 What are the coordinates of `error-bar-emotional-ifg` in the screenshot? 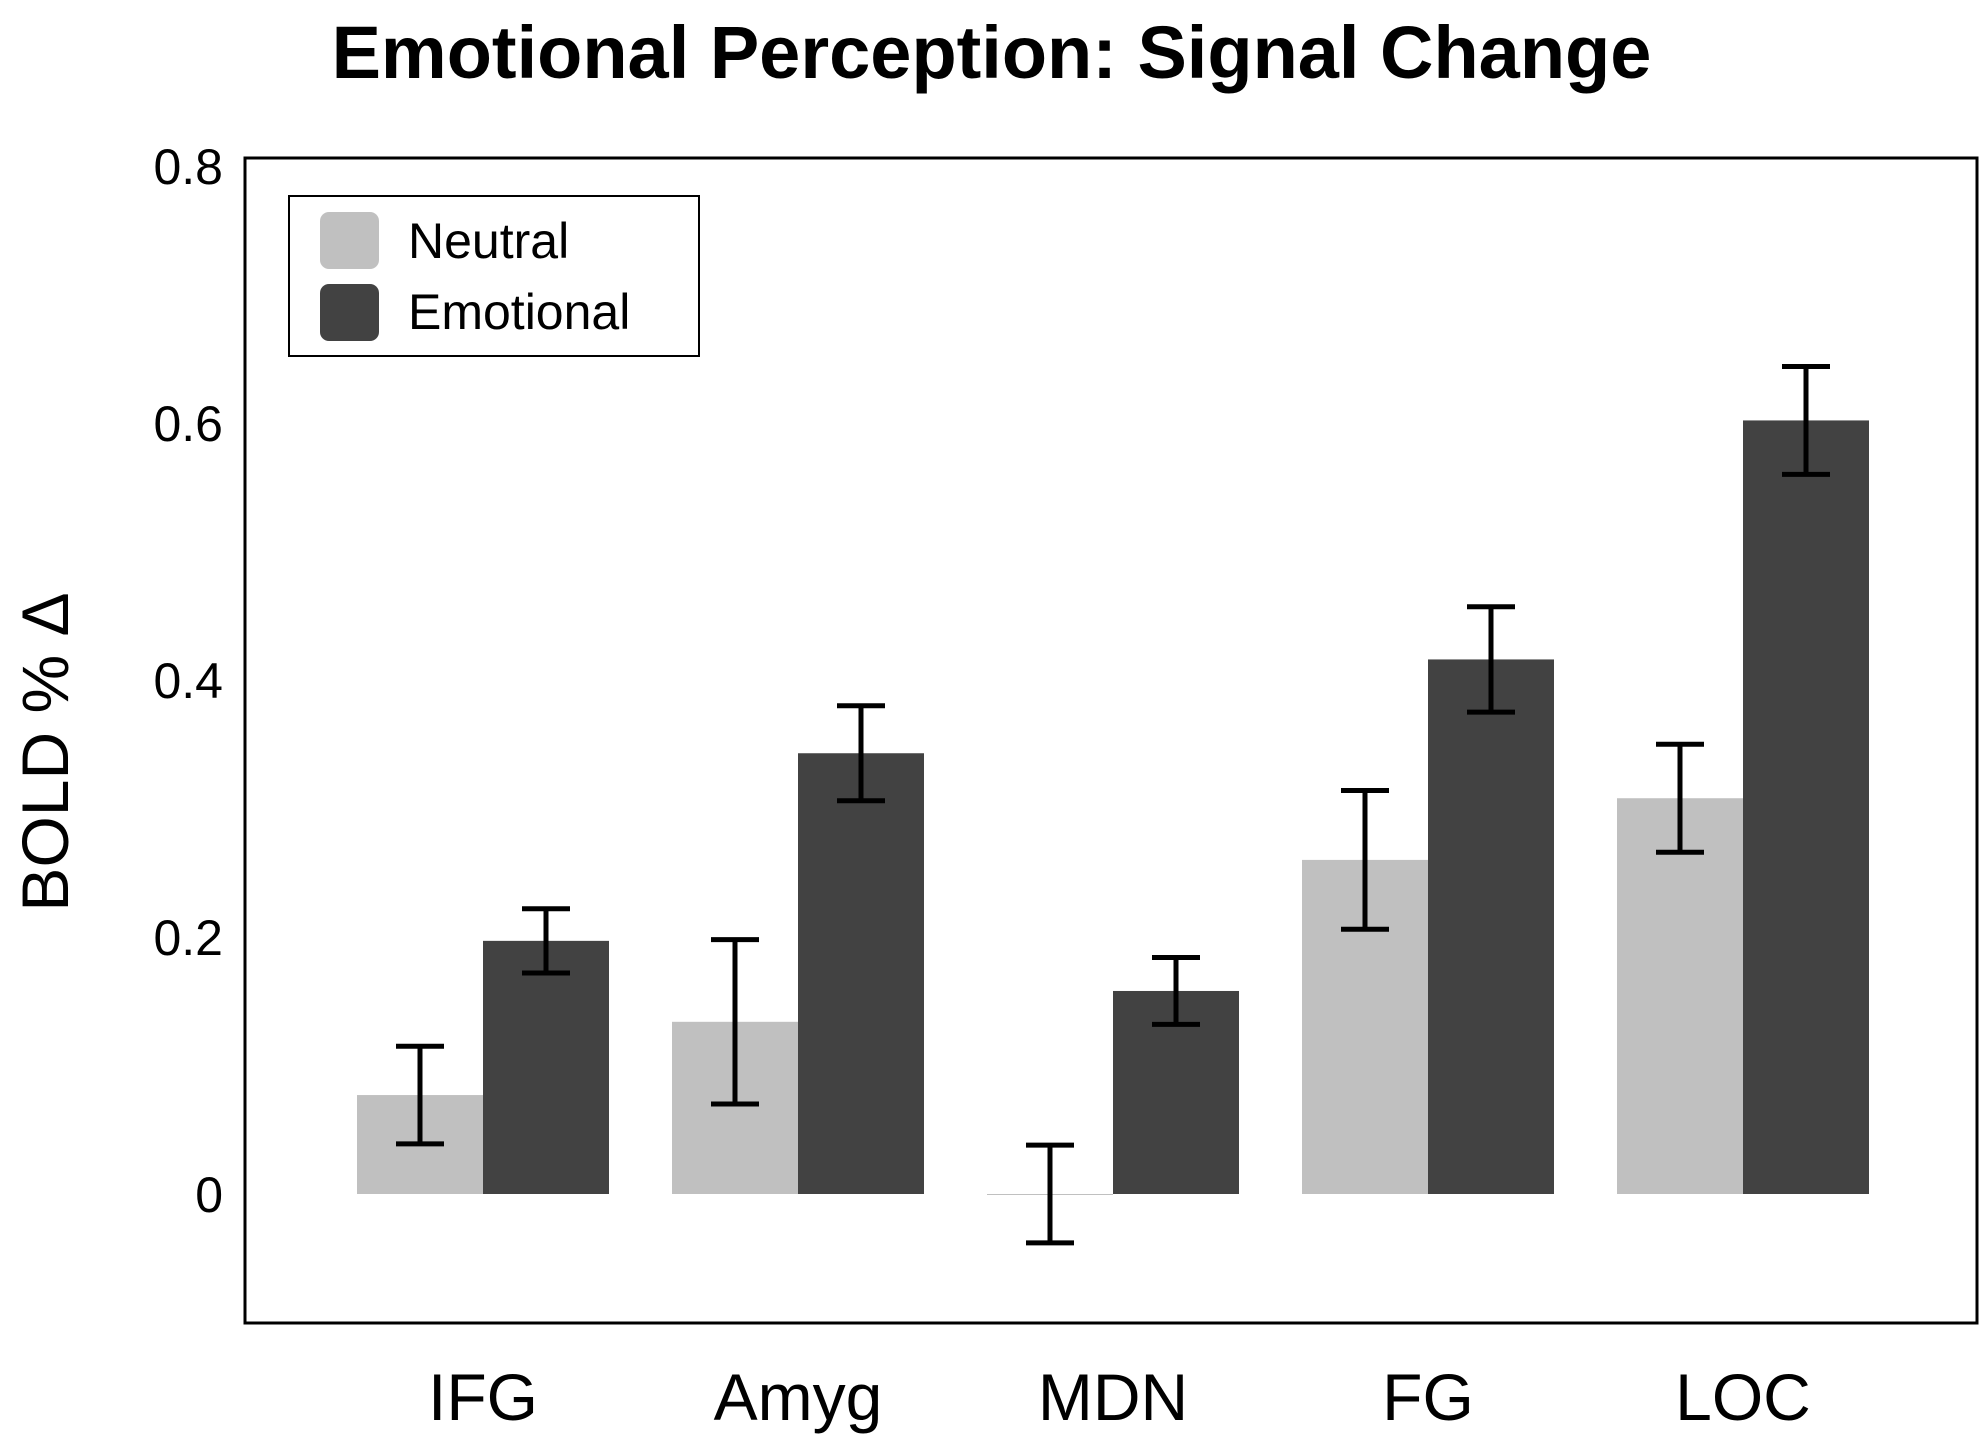 It's located at (546, 941).